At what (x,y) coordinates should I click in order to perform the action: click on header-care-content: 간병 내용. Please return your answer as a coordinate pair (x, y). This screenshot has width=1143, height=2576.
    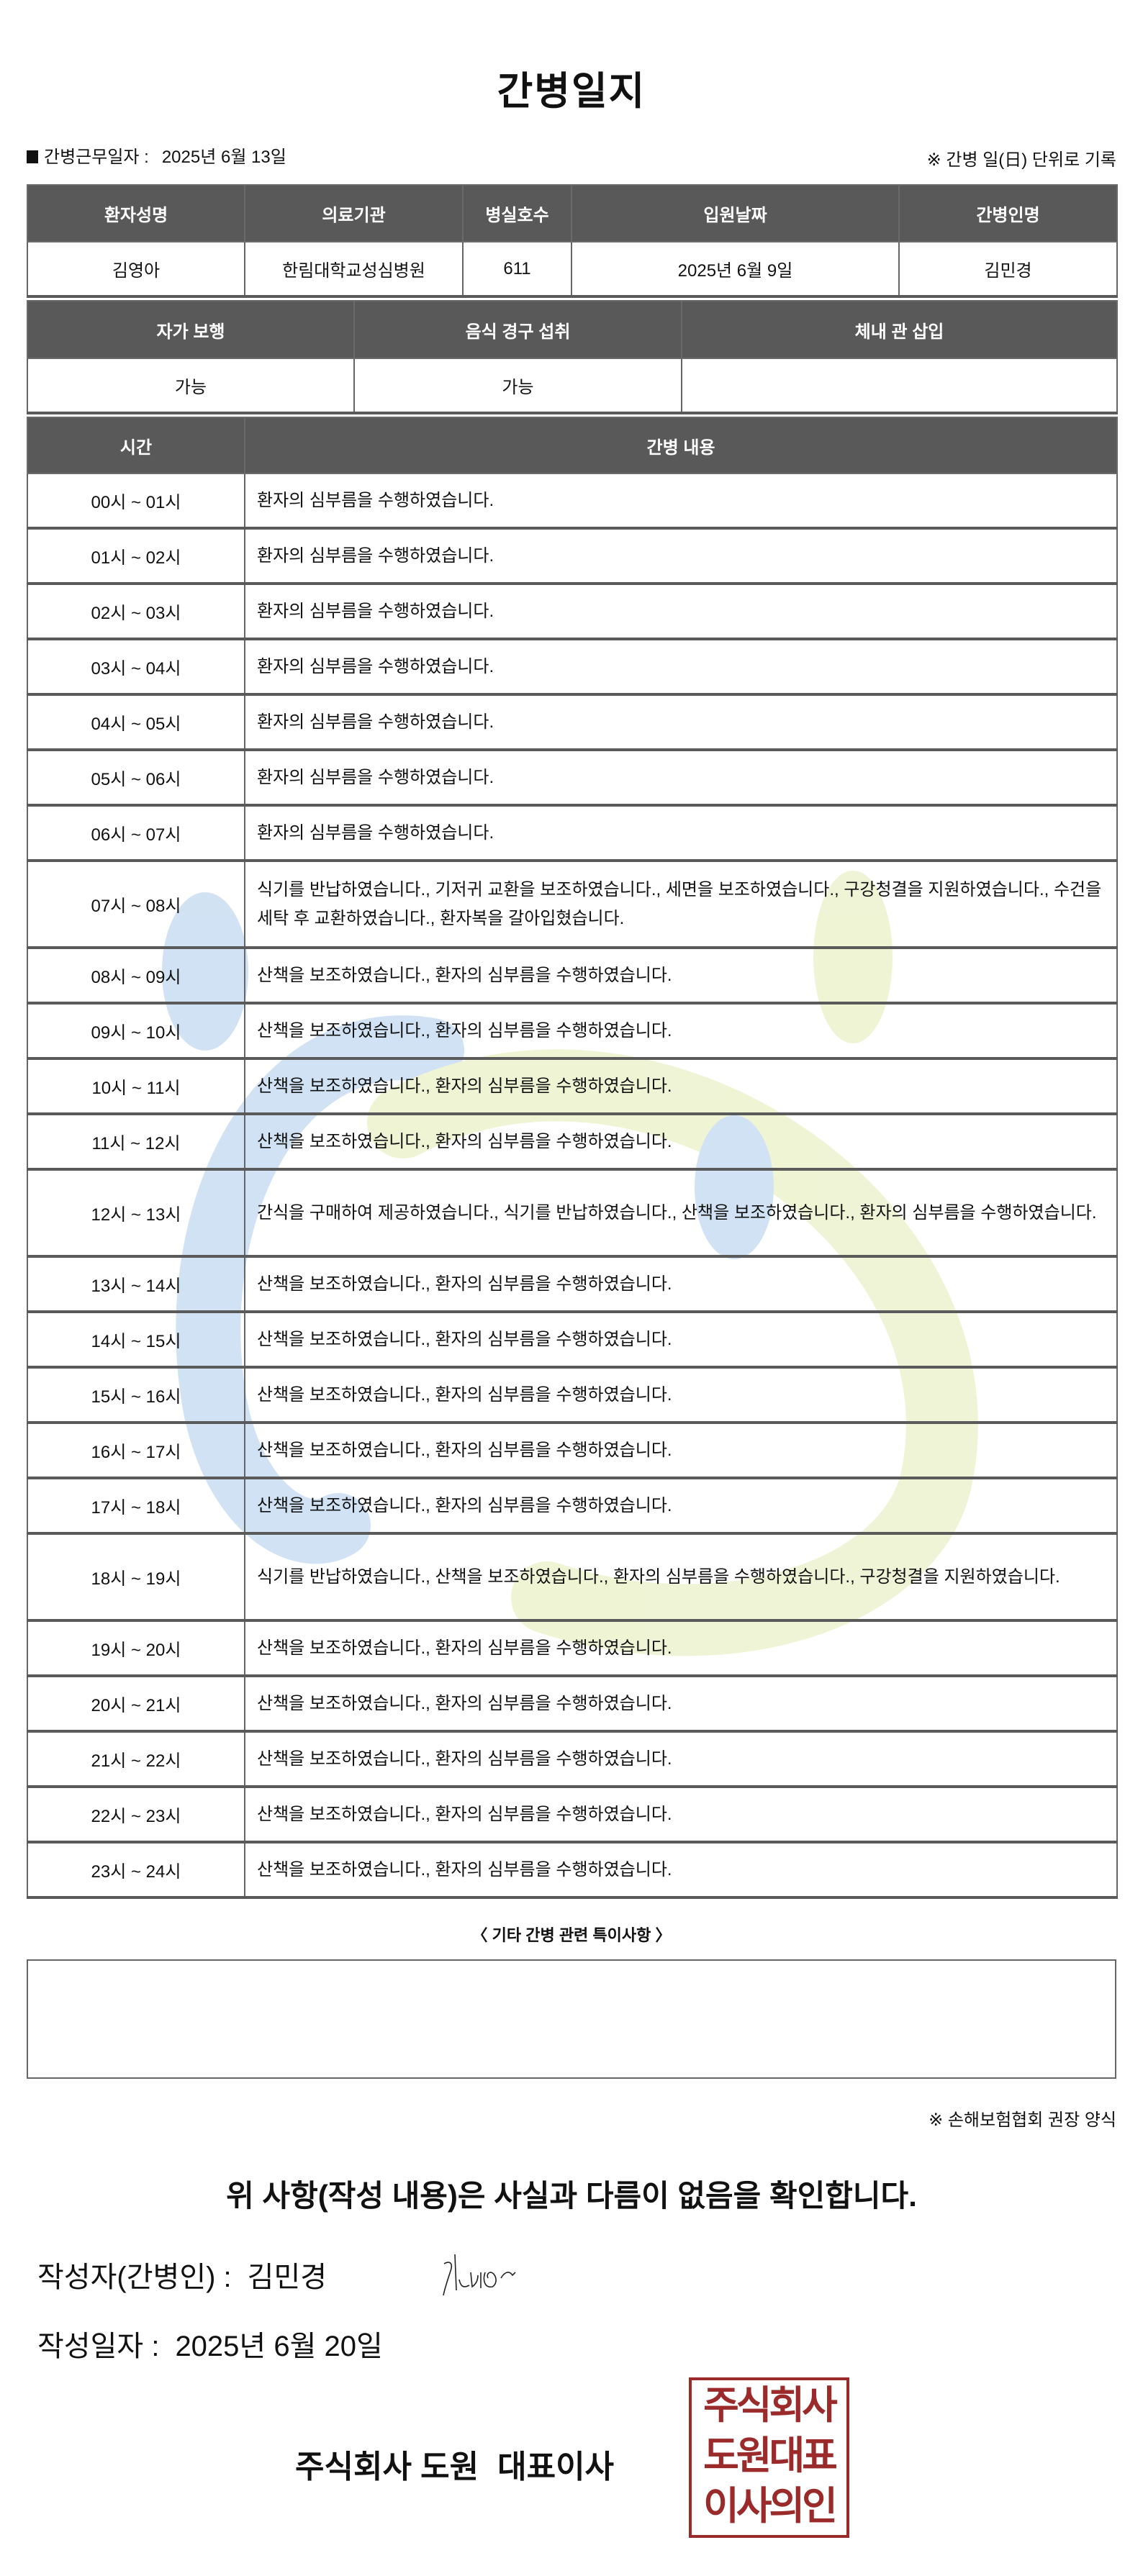
    Looking at the image, I should click on (681, 445).